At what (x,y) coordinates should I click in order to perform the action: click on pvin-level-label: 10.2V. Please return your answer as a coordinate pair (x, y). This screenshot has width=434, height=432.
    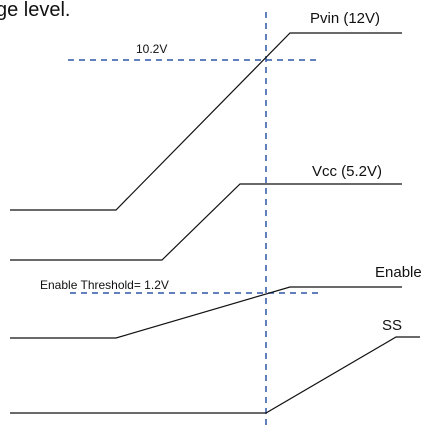
    Looking at the image, I should click on (151, 49).